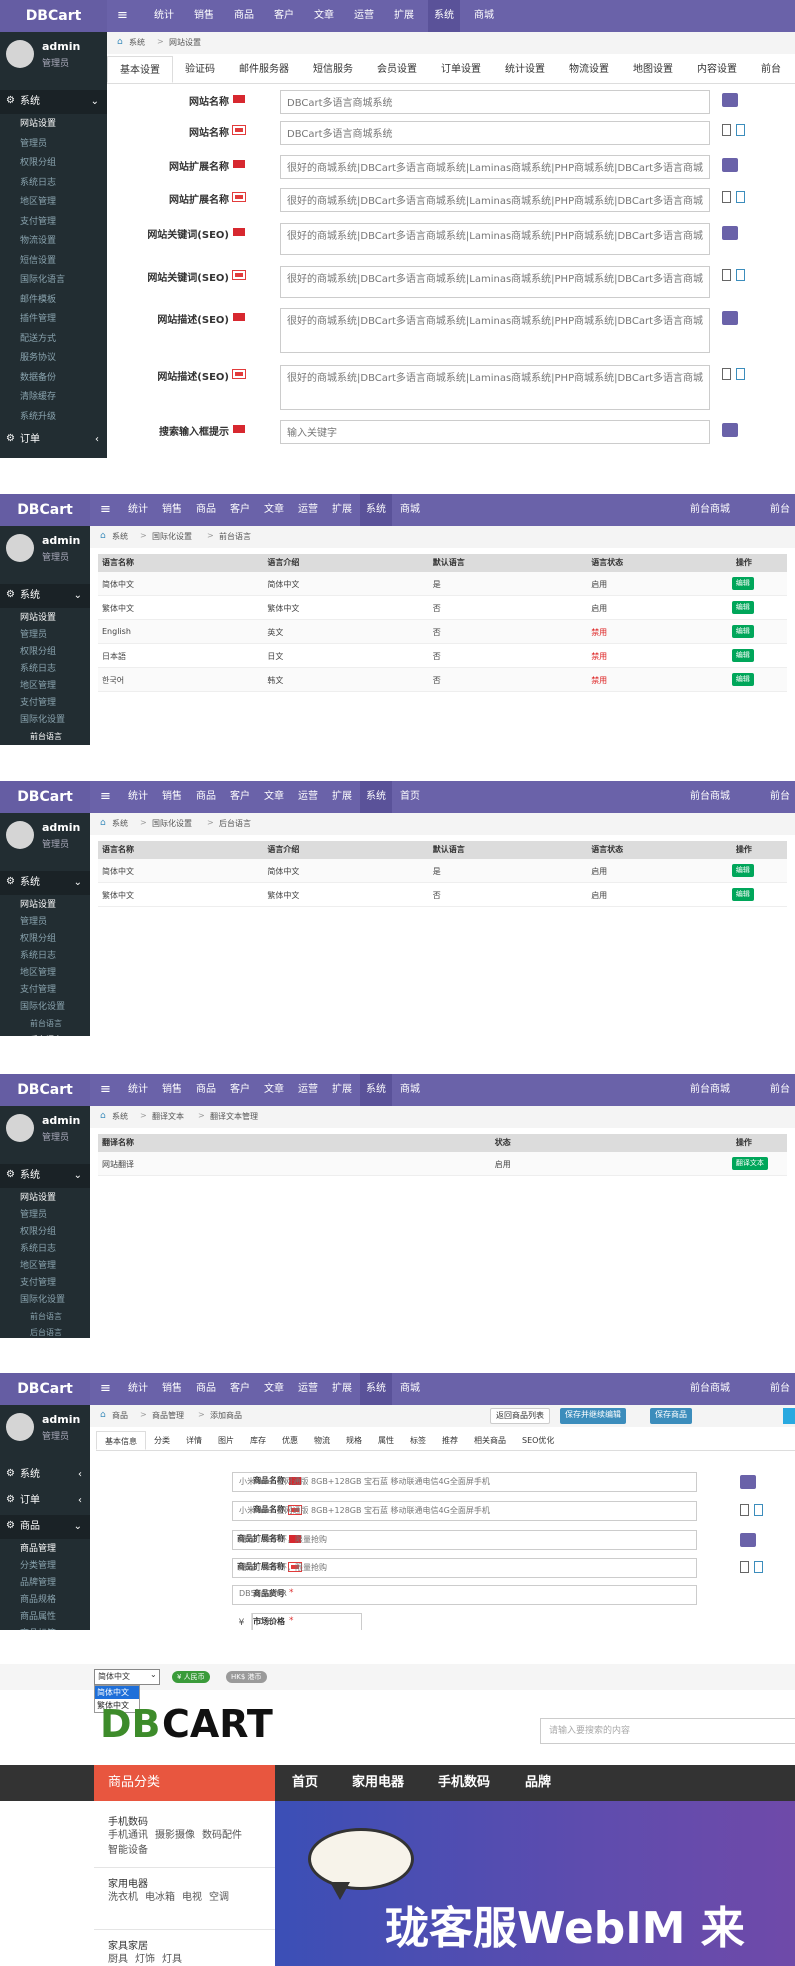 The width and height of the screenshot is (795, 1966). I want to click on category-name: 家具家居, so click(128, 1946).